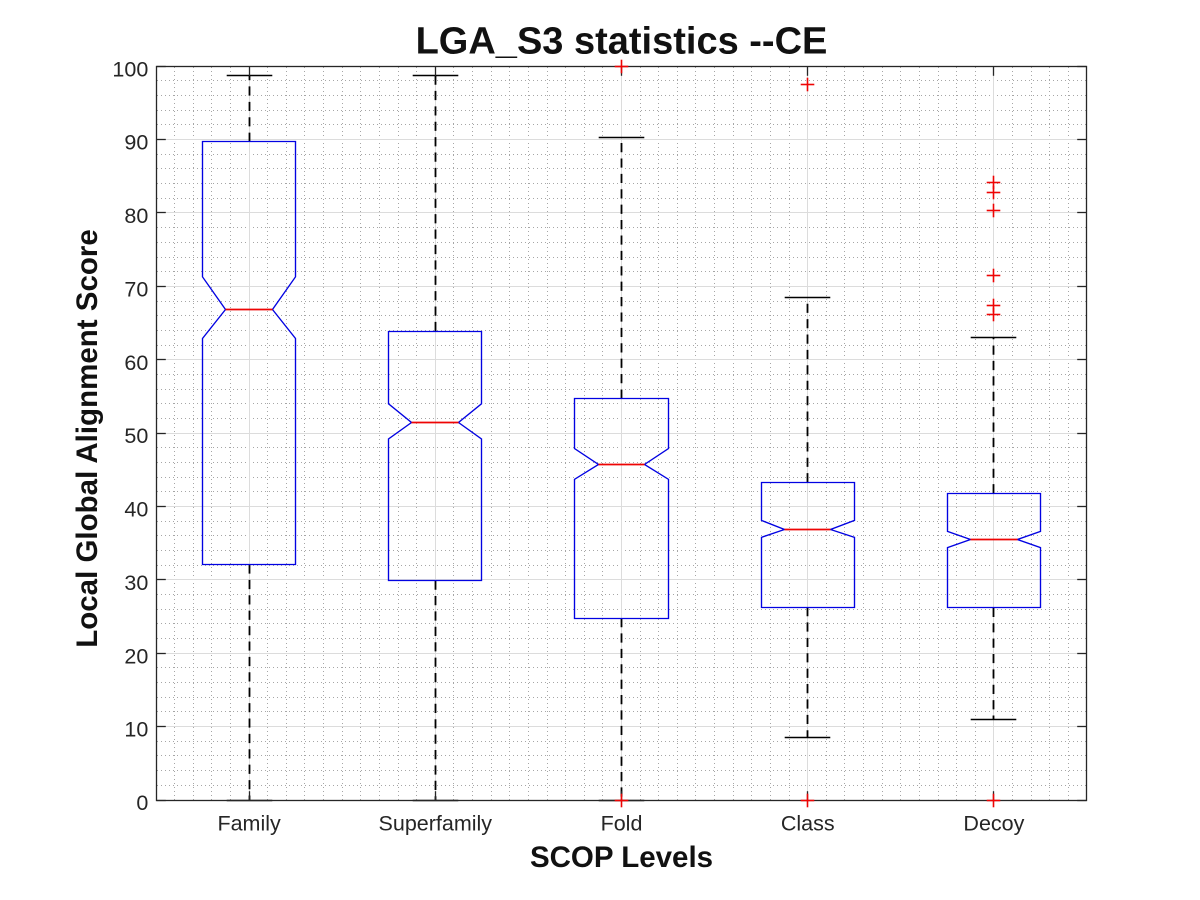 This screenshot has height=900, width=1200. What do you see at coordinates (136, 436) in the screenshot?
I see `svg-text: 50` at bounding box center [136, 436].